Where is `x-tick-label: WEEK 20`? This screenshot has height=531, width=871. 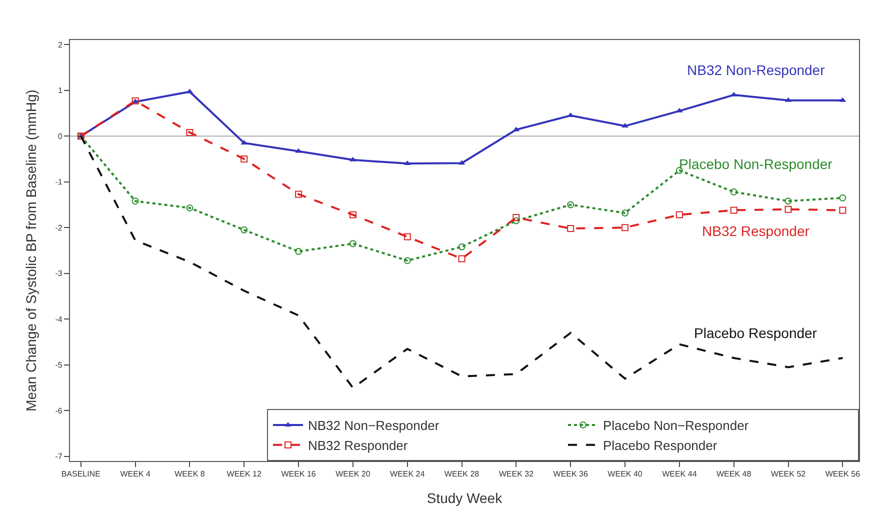 x-tick-label: WEEK 20 is located at coordinates (353, 474).